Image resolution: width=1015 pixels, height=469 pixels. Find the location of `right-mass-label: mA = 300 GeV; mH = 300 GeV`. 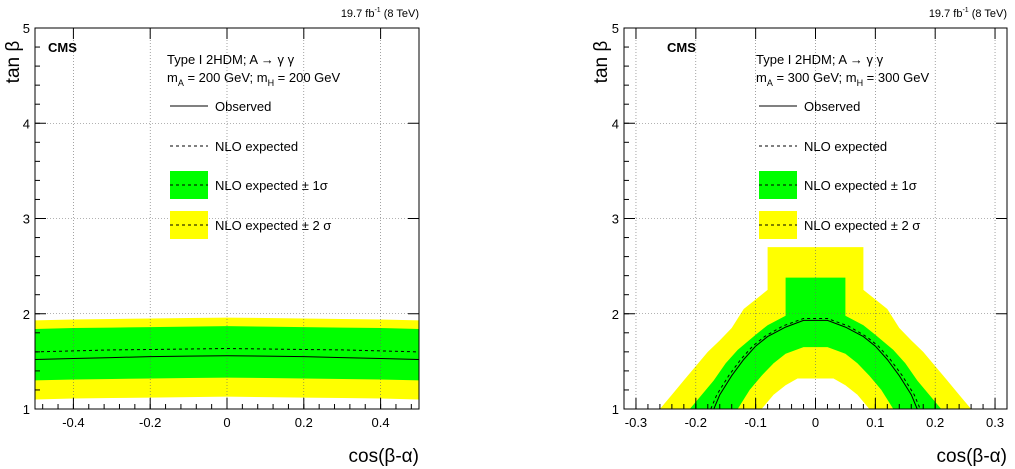

right-mass-label: mA = 300 GeV; mH = 300 GeV is located at coordinates (843, 79).